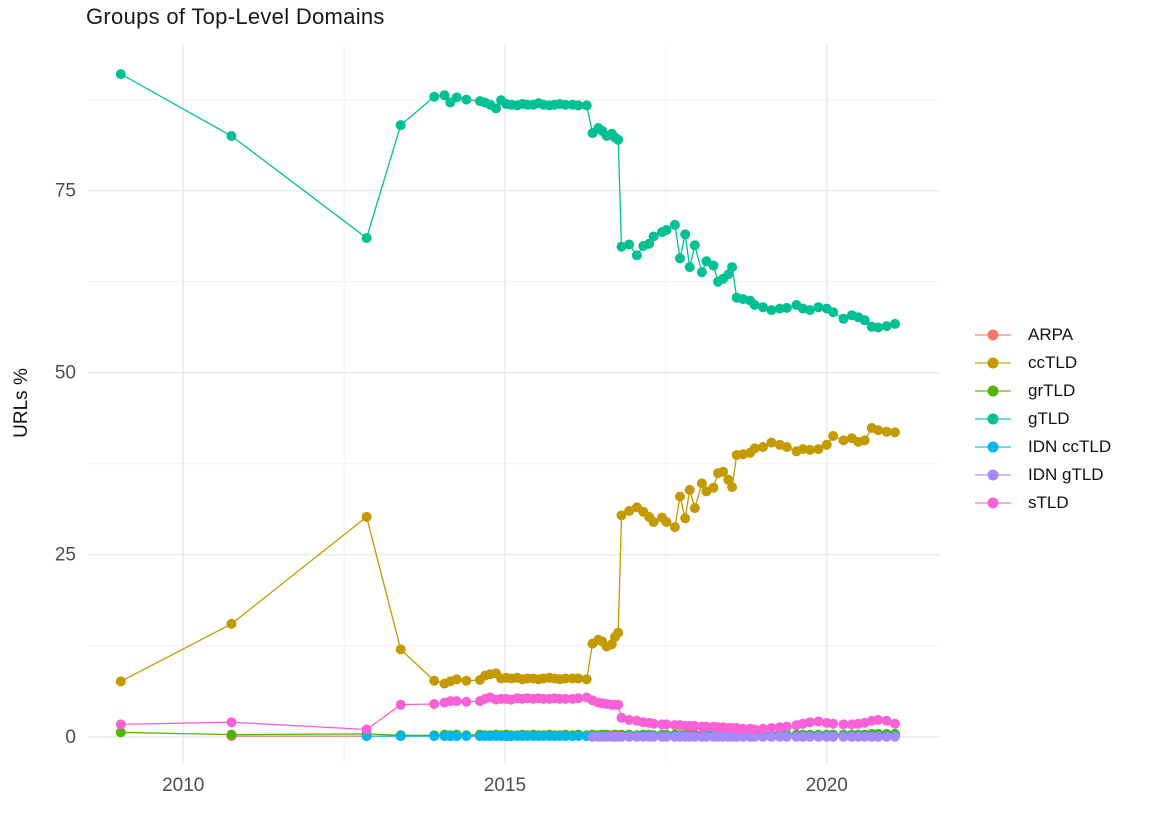 The width and height of the screenshot is (1164, 827). I want to click on legend-item-grtld: grTLD, so click(1042, 391).